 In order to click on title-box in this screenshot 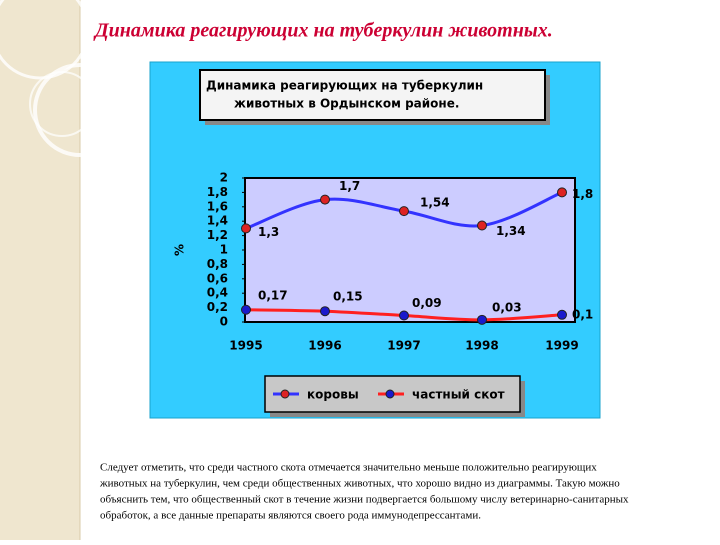, I will do `click(372, 95)`.